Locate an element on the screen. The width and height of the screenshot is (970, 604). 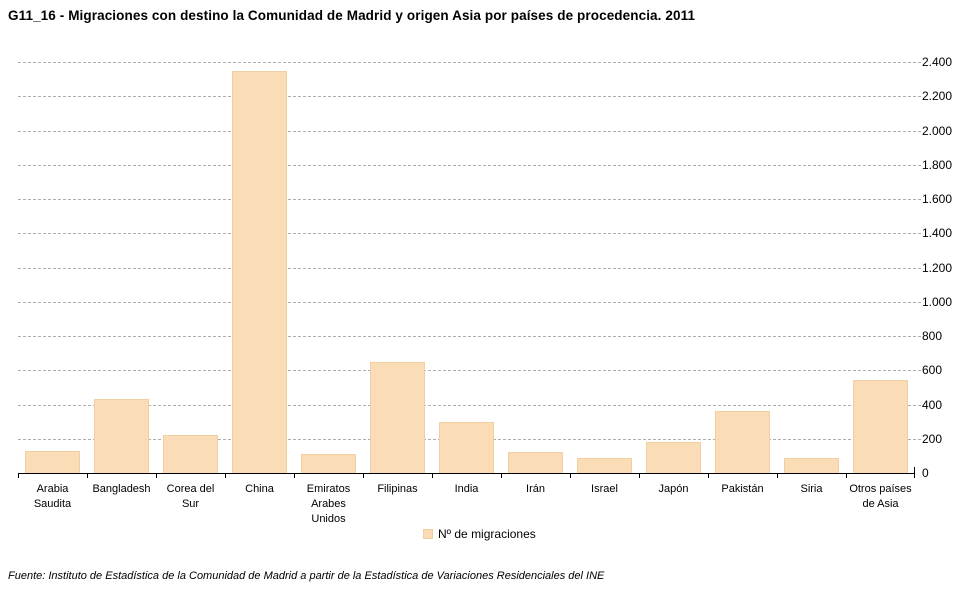
x-axis-label: Corea del Sur is located at coordinates (190, 496).